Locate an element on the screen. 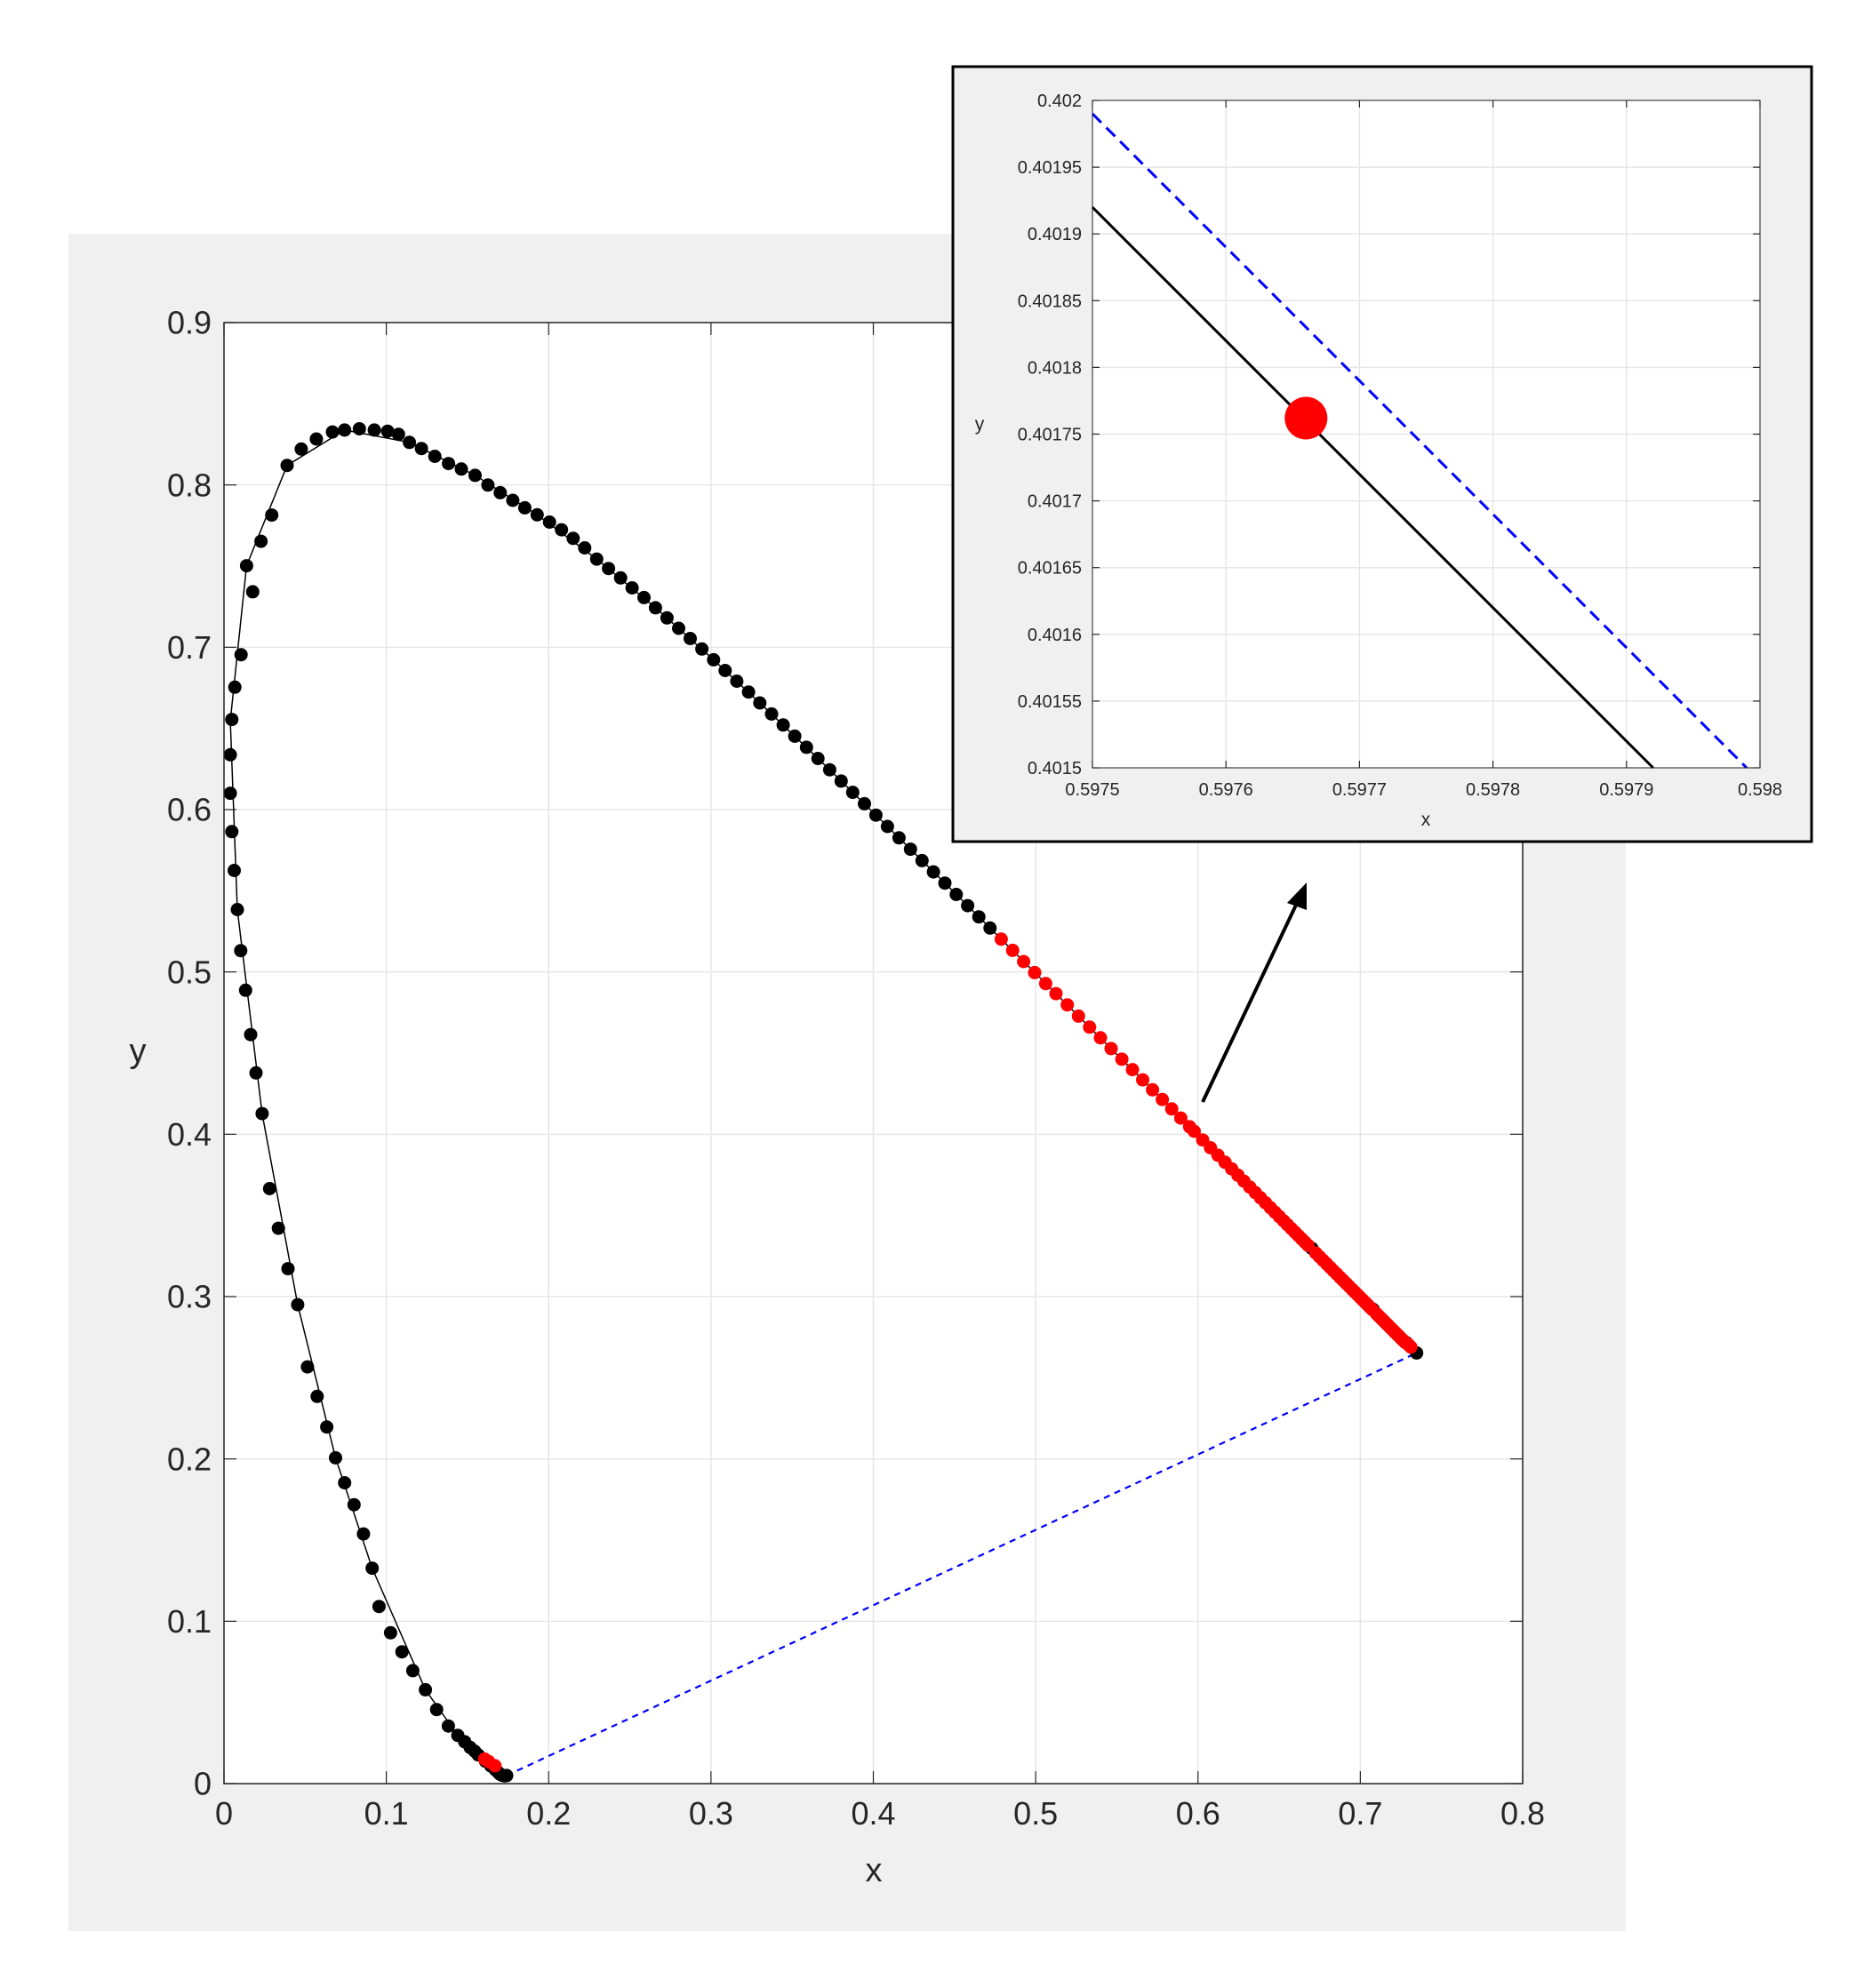 This screenshot has height=1988, width=1872. y-tick-label: 0.4015 is located at coordinates (1055, 768).